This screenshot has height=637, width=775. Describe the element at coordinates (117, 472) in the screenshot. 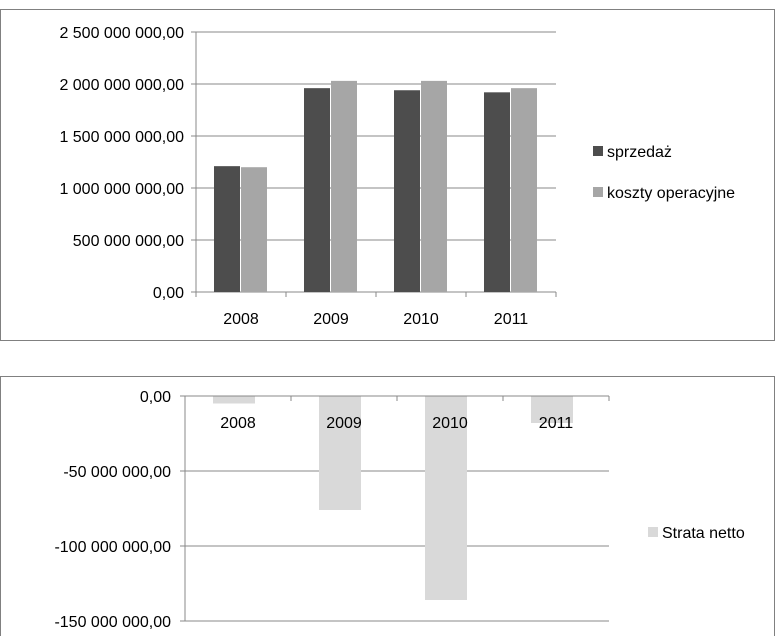

I see `y-tick-label: -50 000 000,00` at that location.